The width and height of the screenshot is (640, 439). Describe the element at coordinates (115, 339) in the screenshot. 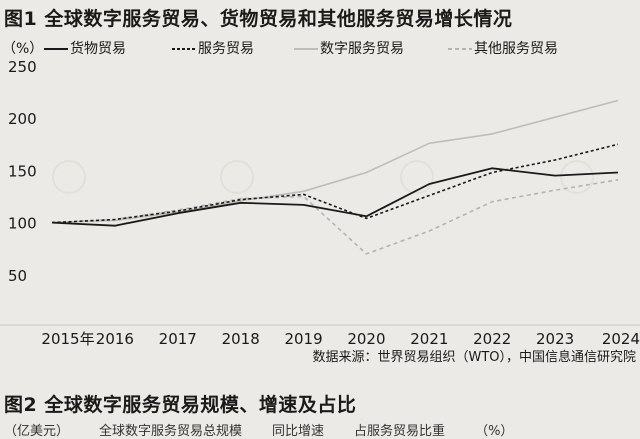

I see `x-tick-label: 2016` at that location.